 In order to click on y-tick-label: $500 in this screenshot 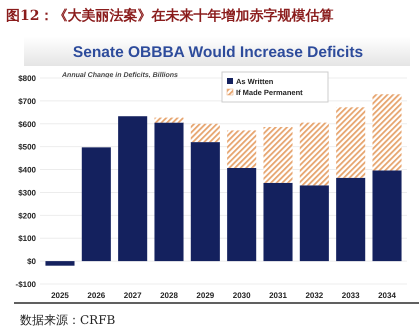, I will do `click(27, 147)`.